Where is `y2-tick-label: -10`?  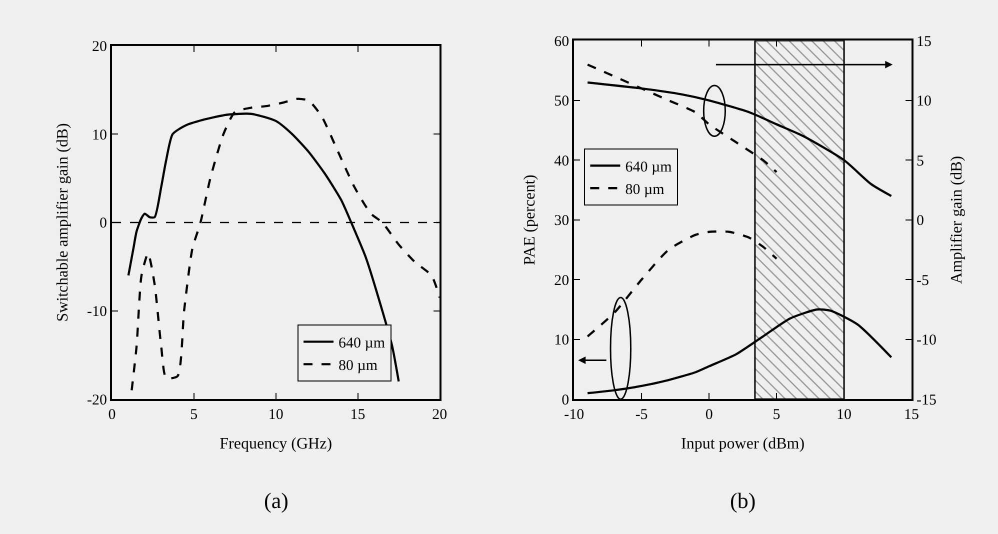
y2-tick-label: -10 is located at coordinates (926, 340).